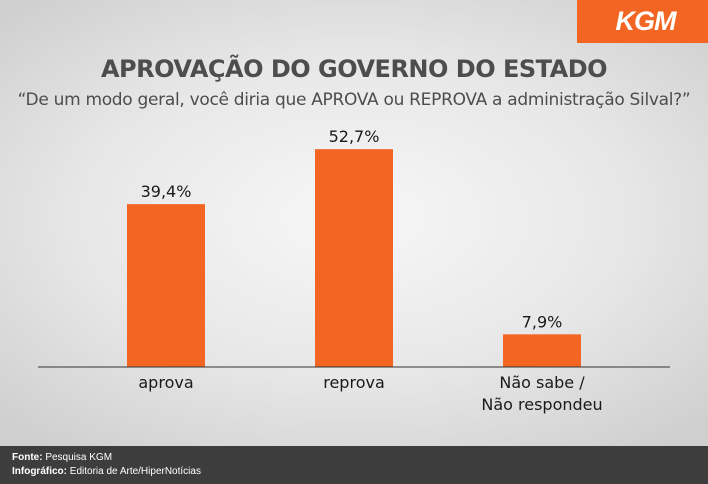 This screenshot has height=484, width=708. What do you see at coordinates (79, 457) in the screenshot?
I see `source-value: Pesquisa KGM` at bounding box center [79, 457].